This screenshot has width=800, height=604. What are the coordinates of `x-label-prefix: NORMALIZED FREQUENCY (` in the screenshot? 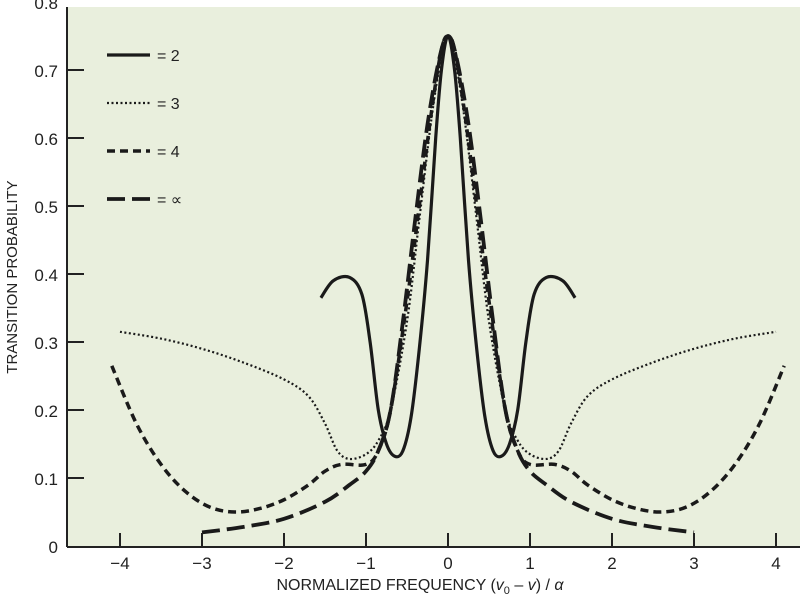 It's located at (387, 585).